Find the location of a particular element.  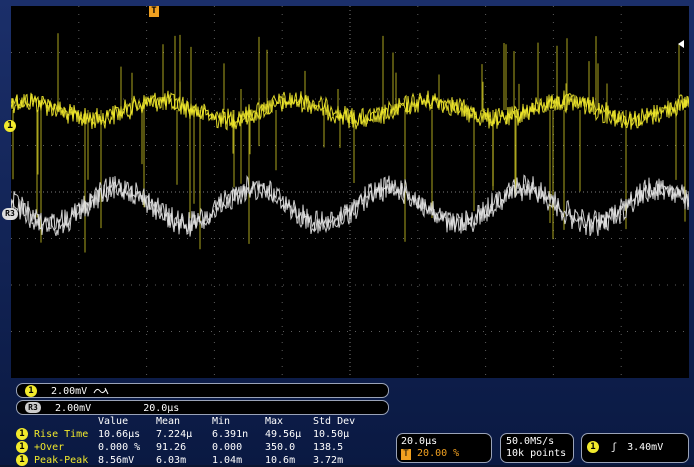

measurement-max: 350.0 is located at coordinates (280, 447).